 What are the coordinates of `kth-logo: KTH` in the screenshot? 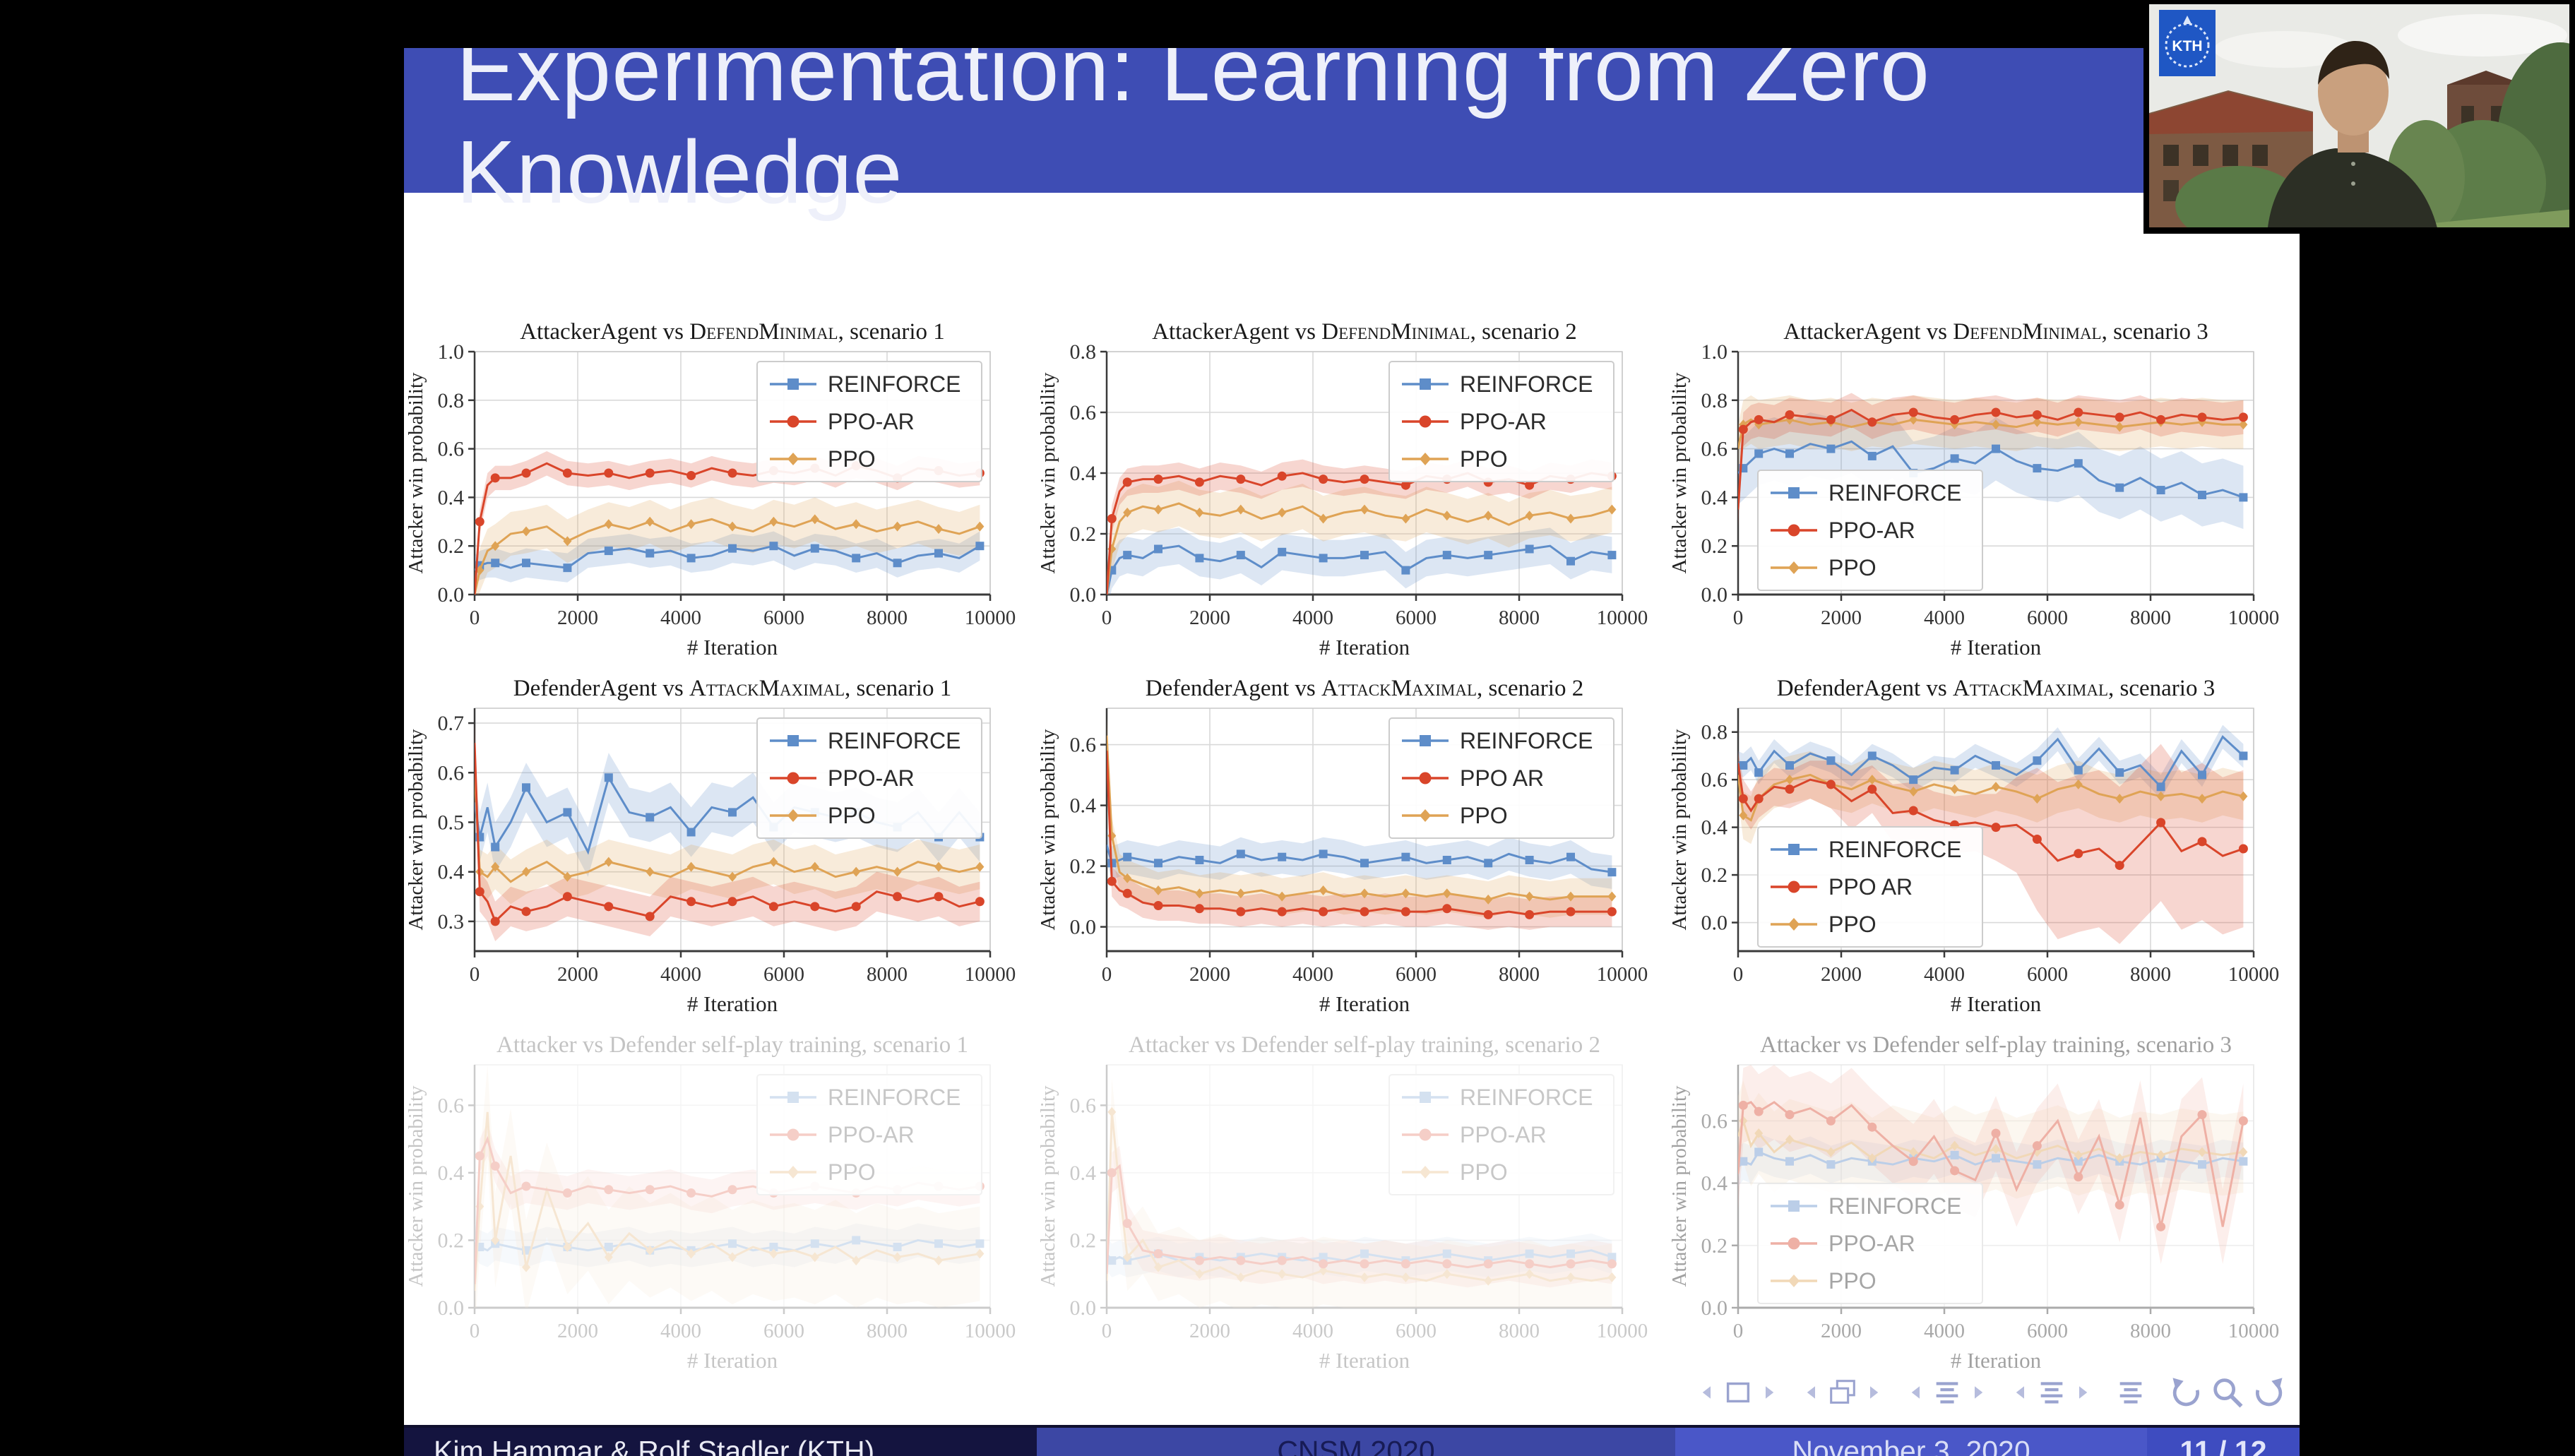 It's located at (2187, 43).